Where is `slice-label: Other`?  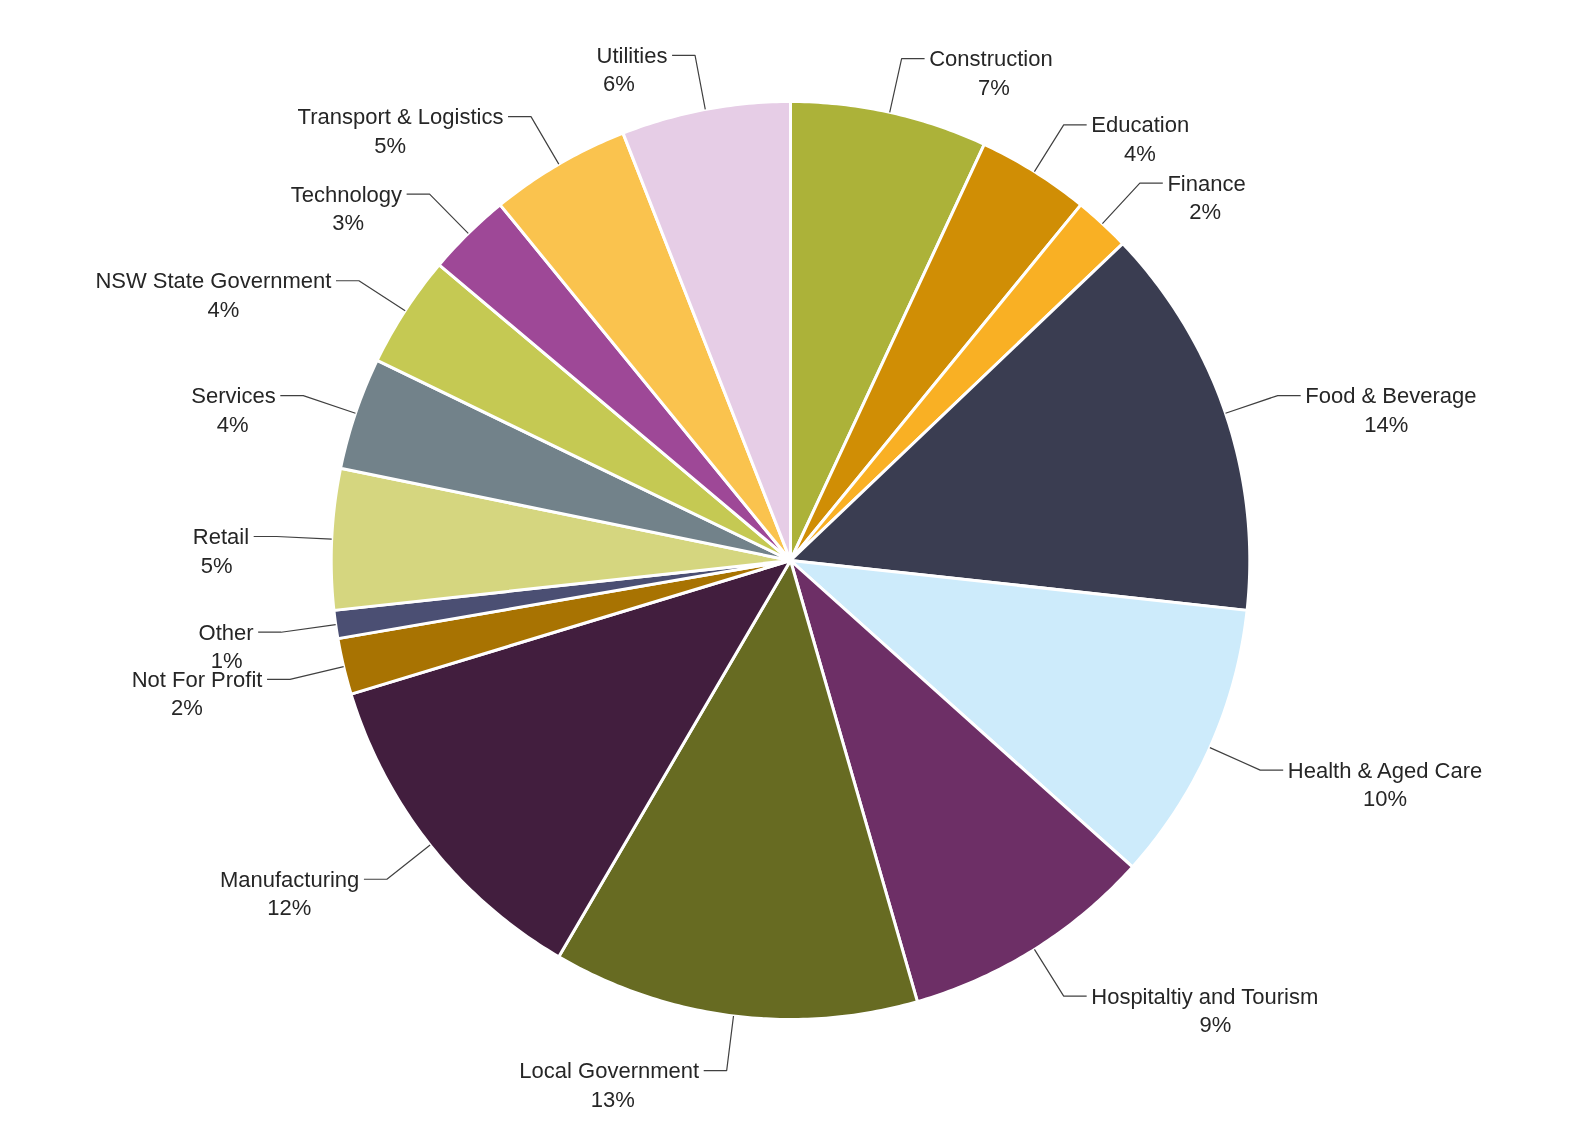
slice-label: Other is located at coordinates (226, 632).